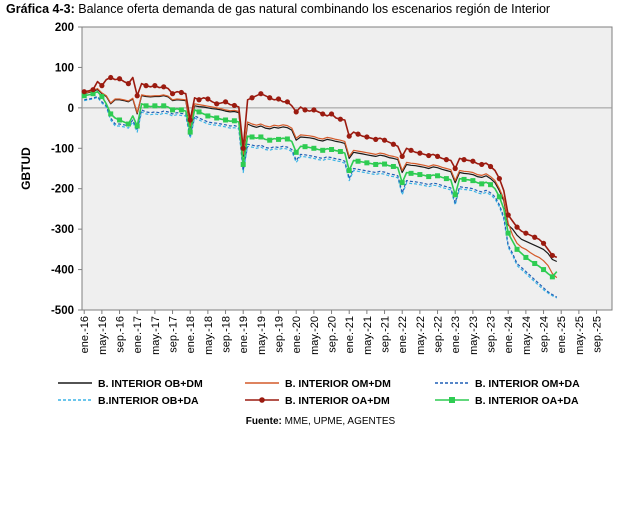  What do you see at coordinates (227, 334) in the screenshot?
I see `x-tick-label: sep.-18` at bounding box center [227, 334].